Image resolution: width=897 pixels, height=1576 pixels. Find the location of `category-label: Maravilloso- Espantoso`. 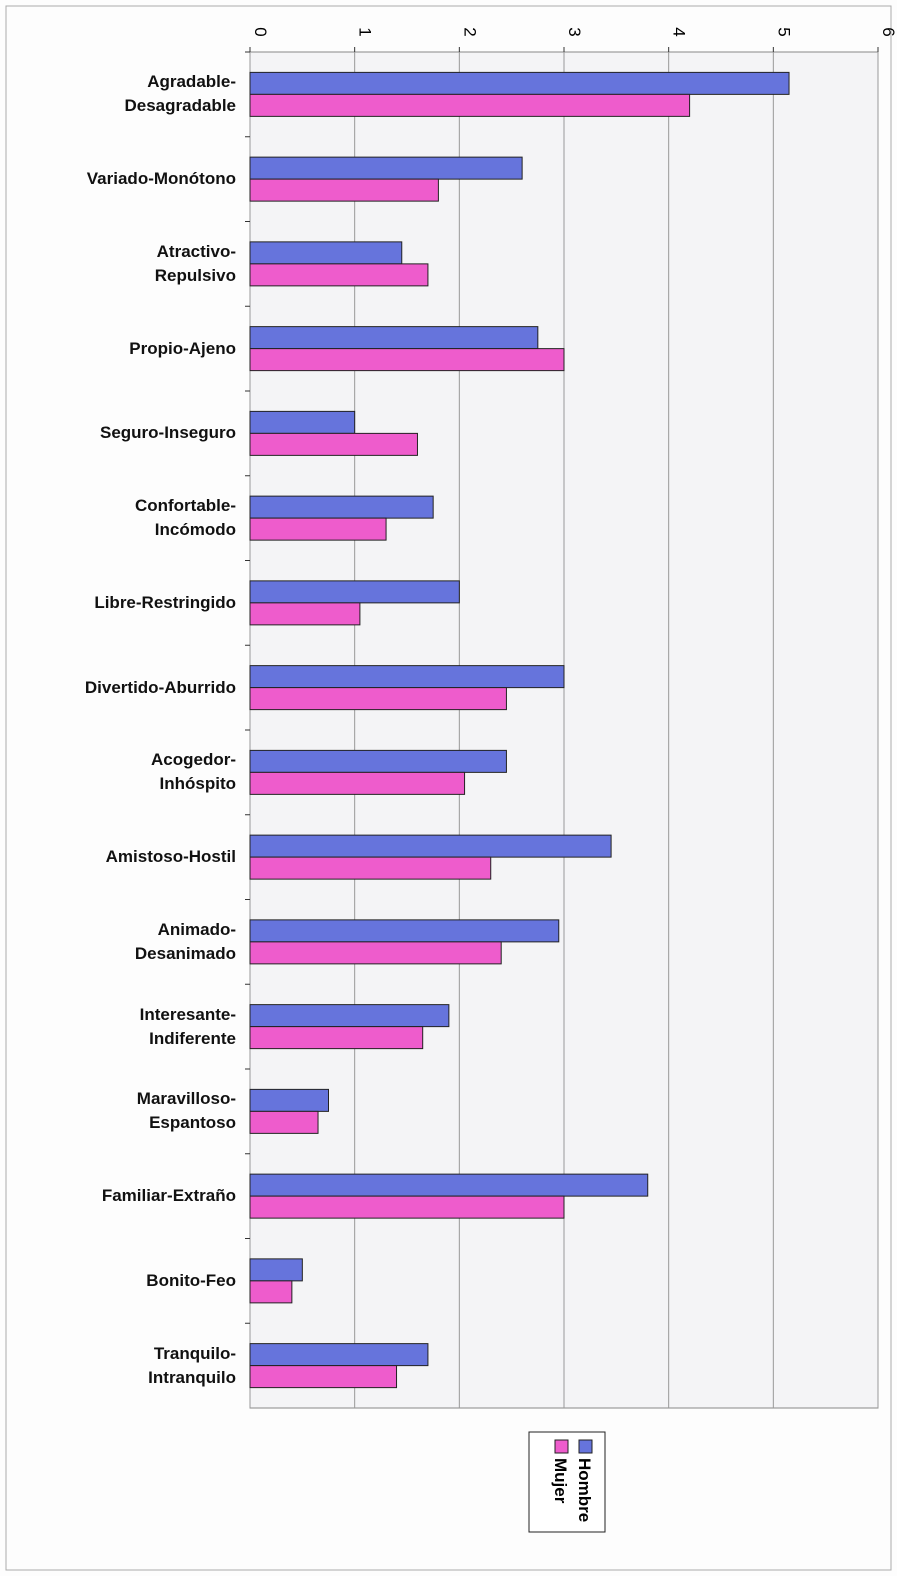

category-label: Maravilloso- Espantoso is located at coordinates (186, 1111).